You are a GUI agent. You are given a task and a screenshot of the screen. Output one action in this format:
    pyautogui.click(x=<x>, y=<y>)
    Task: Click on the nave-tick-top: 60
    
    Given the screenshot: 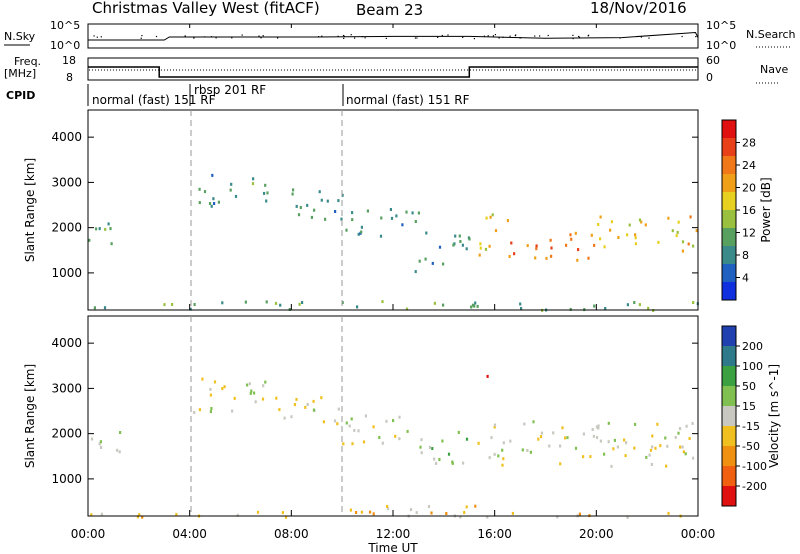 What is the action you would take?
    pyautogui.click(x=713, y=60)
    